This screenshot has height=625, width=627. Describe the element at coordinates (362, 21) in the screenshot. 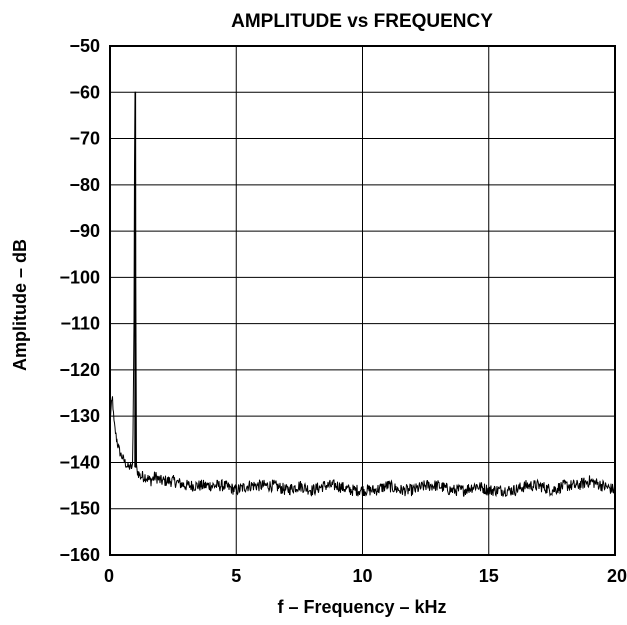

I see `chart-title: AMPLITUDE vs FREQUENCY` at that location.